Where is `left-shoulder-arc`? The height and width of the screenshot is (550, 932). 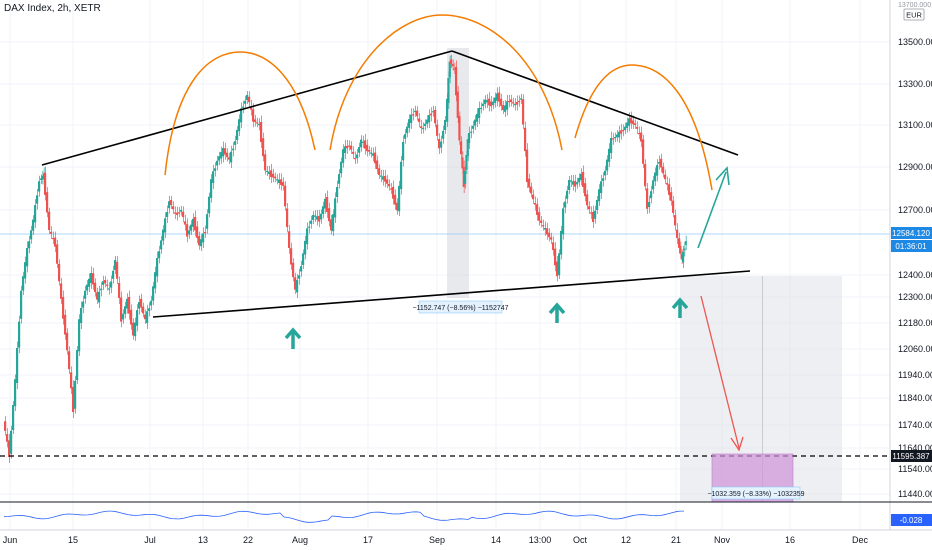 left-shoulder-arc is located at coordinates (240, 113).